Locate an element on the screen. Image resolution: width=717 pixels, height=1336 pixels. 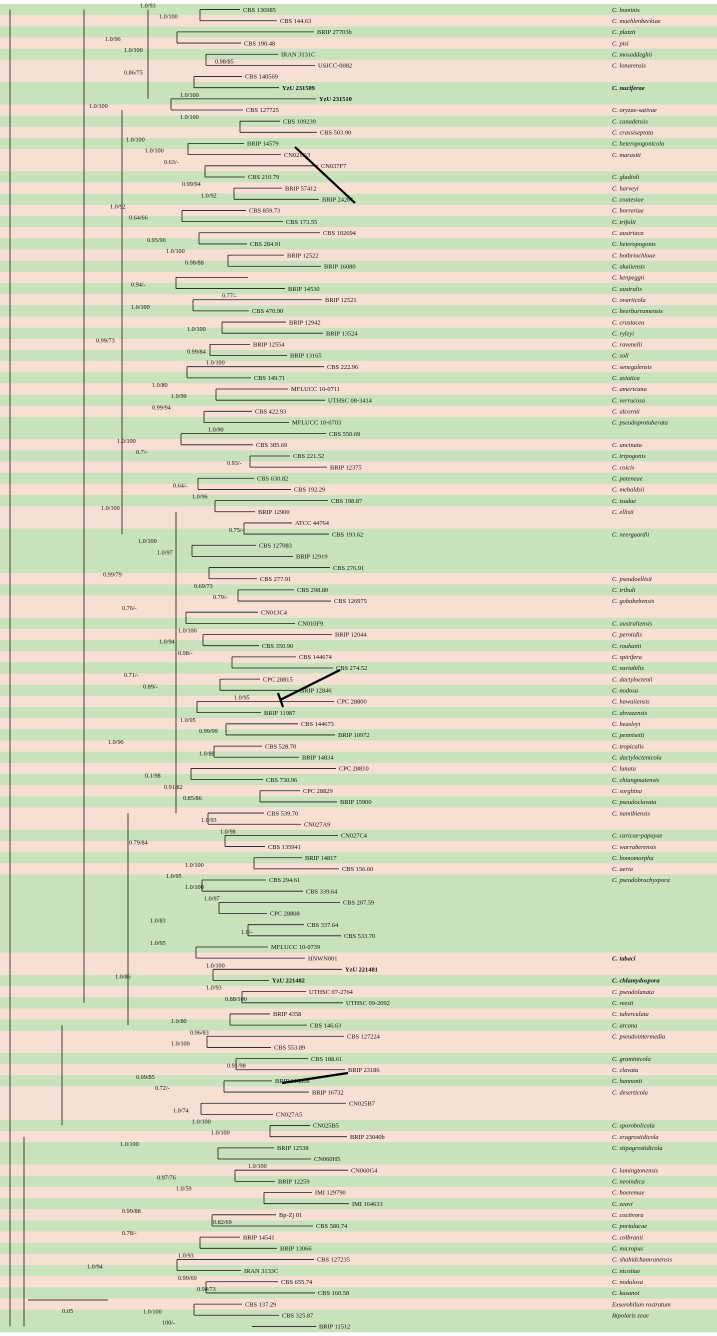
species-label: C. ryleyi is located at coordinates (623, 333).